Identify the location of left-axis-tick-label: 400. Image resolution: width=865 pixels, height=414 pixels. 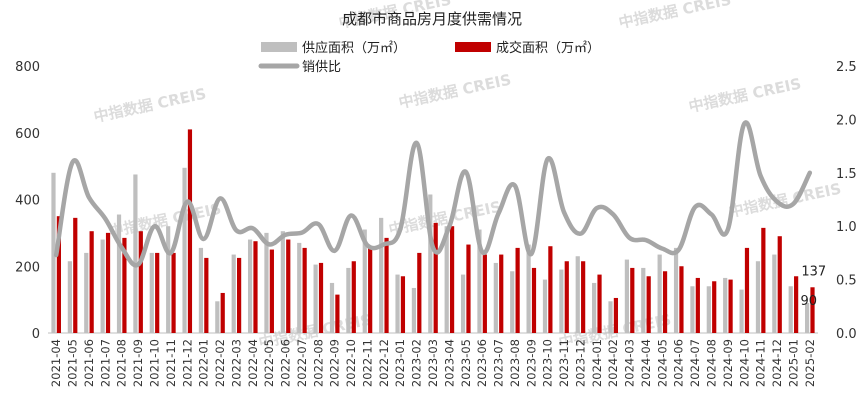
(27, 201).